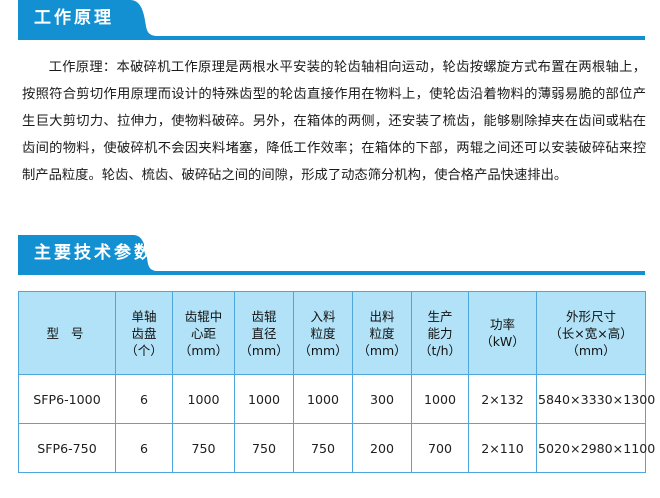 The image size is (660, 498). Describe the element at coordinates (67, 399) in the screenshot. I see `cell-model: SFP6-1000` at that location.